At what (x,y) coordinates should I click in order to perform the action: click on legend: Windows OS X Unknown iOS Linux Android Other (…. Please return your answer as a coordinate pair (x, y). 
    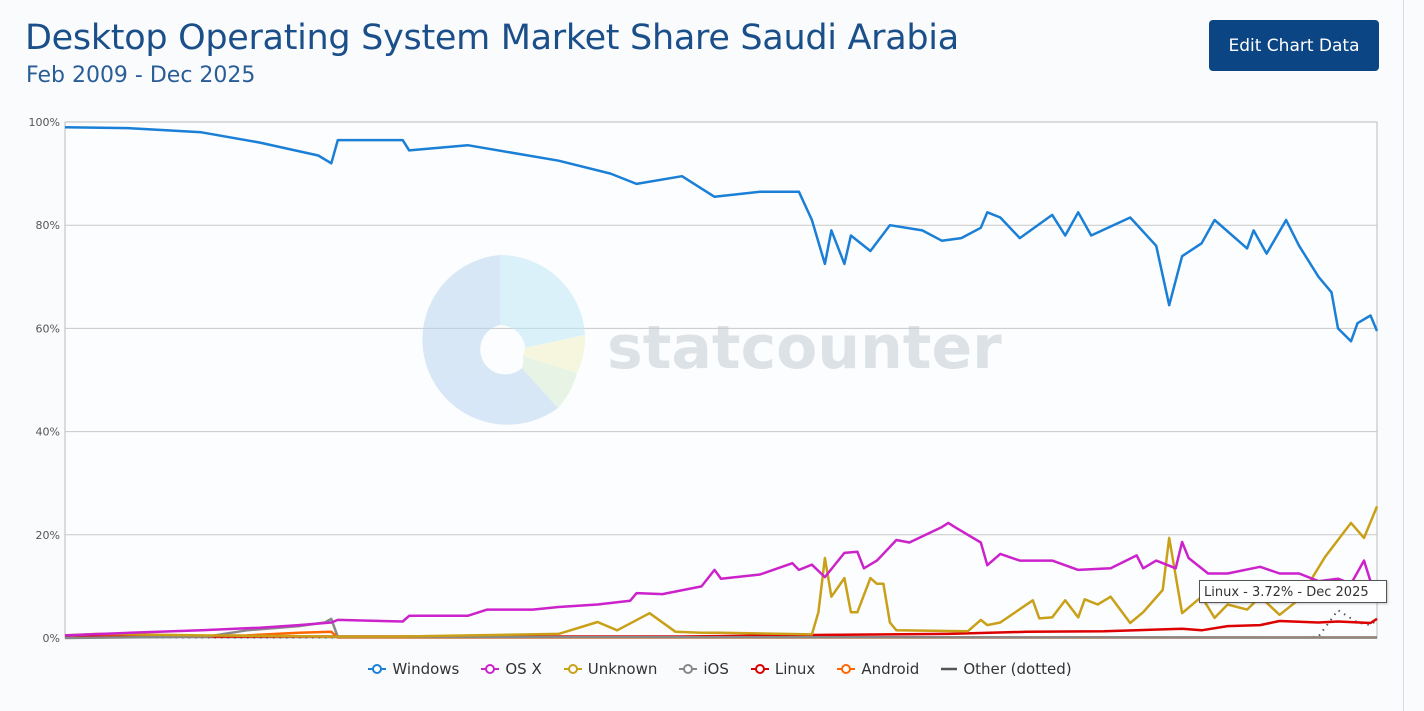
    Looking at the image, I should click on (712, 669).